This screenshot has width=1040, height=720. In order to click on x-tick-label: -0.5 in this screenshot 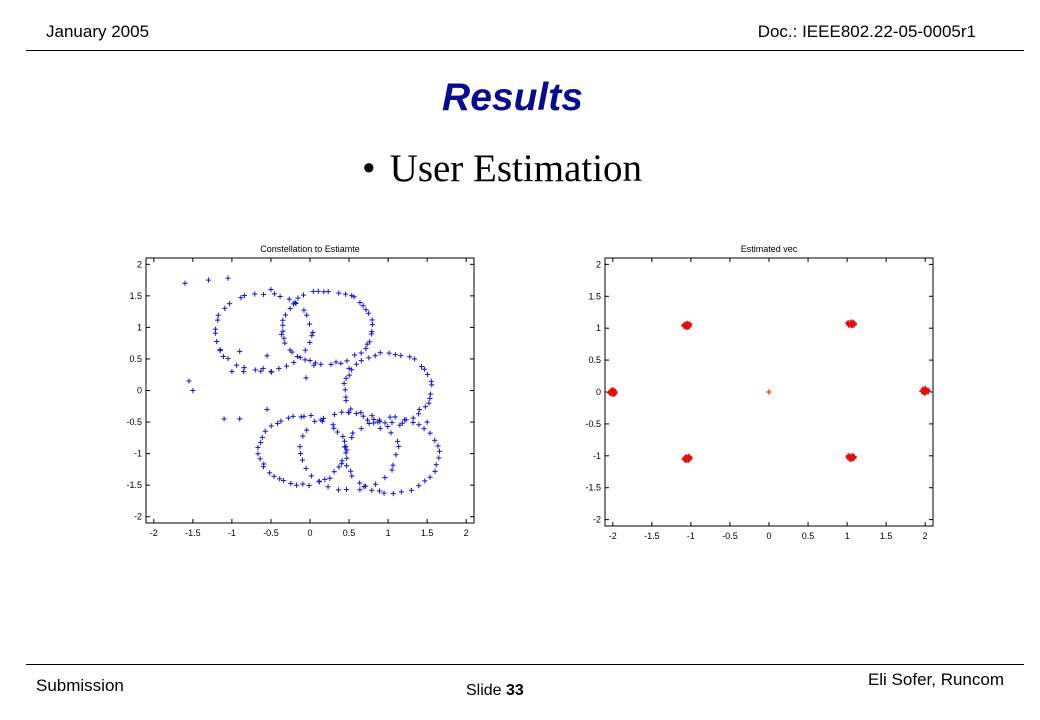, I will do `click(271, 533)`.